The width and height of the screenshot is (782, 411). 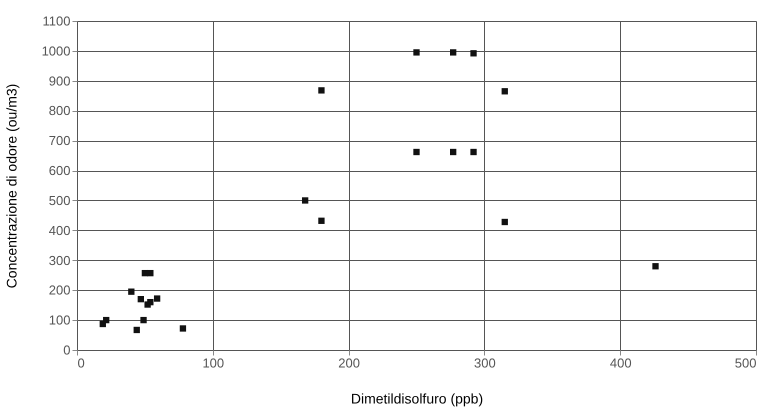 I want to click on x-tick-label: 500, so click(x=745, y=363).